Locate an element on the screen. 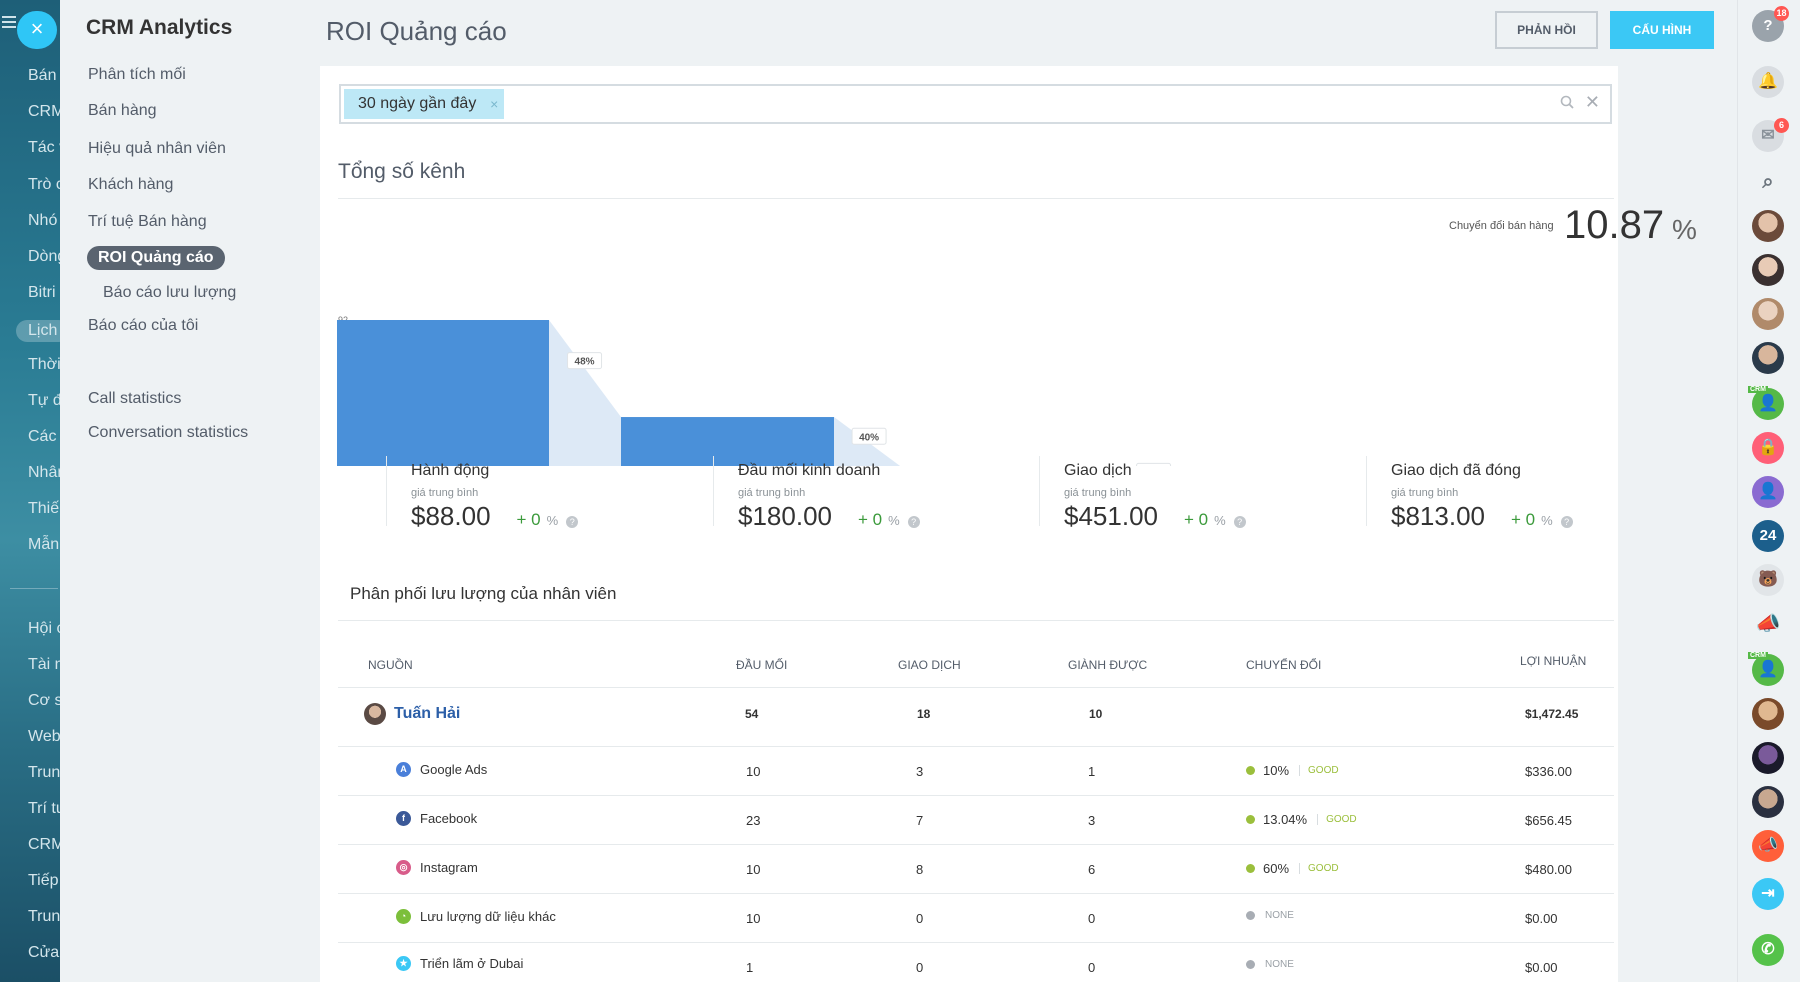 This screenshot has height=982, width=1800. col-profit: LỢI NHUẬN is located at coordinates (1553, 661).